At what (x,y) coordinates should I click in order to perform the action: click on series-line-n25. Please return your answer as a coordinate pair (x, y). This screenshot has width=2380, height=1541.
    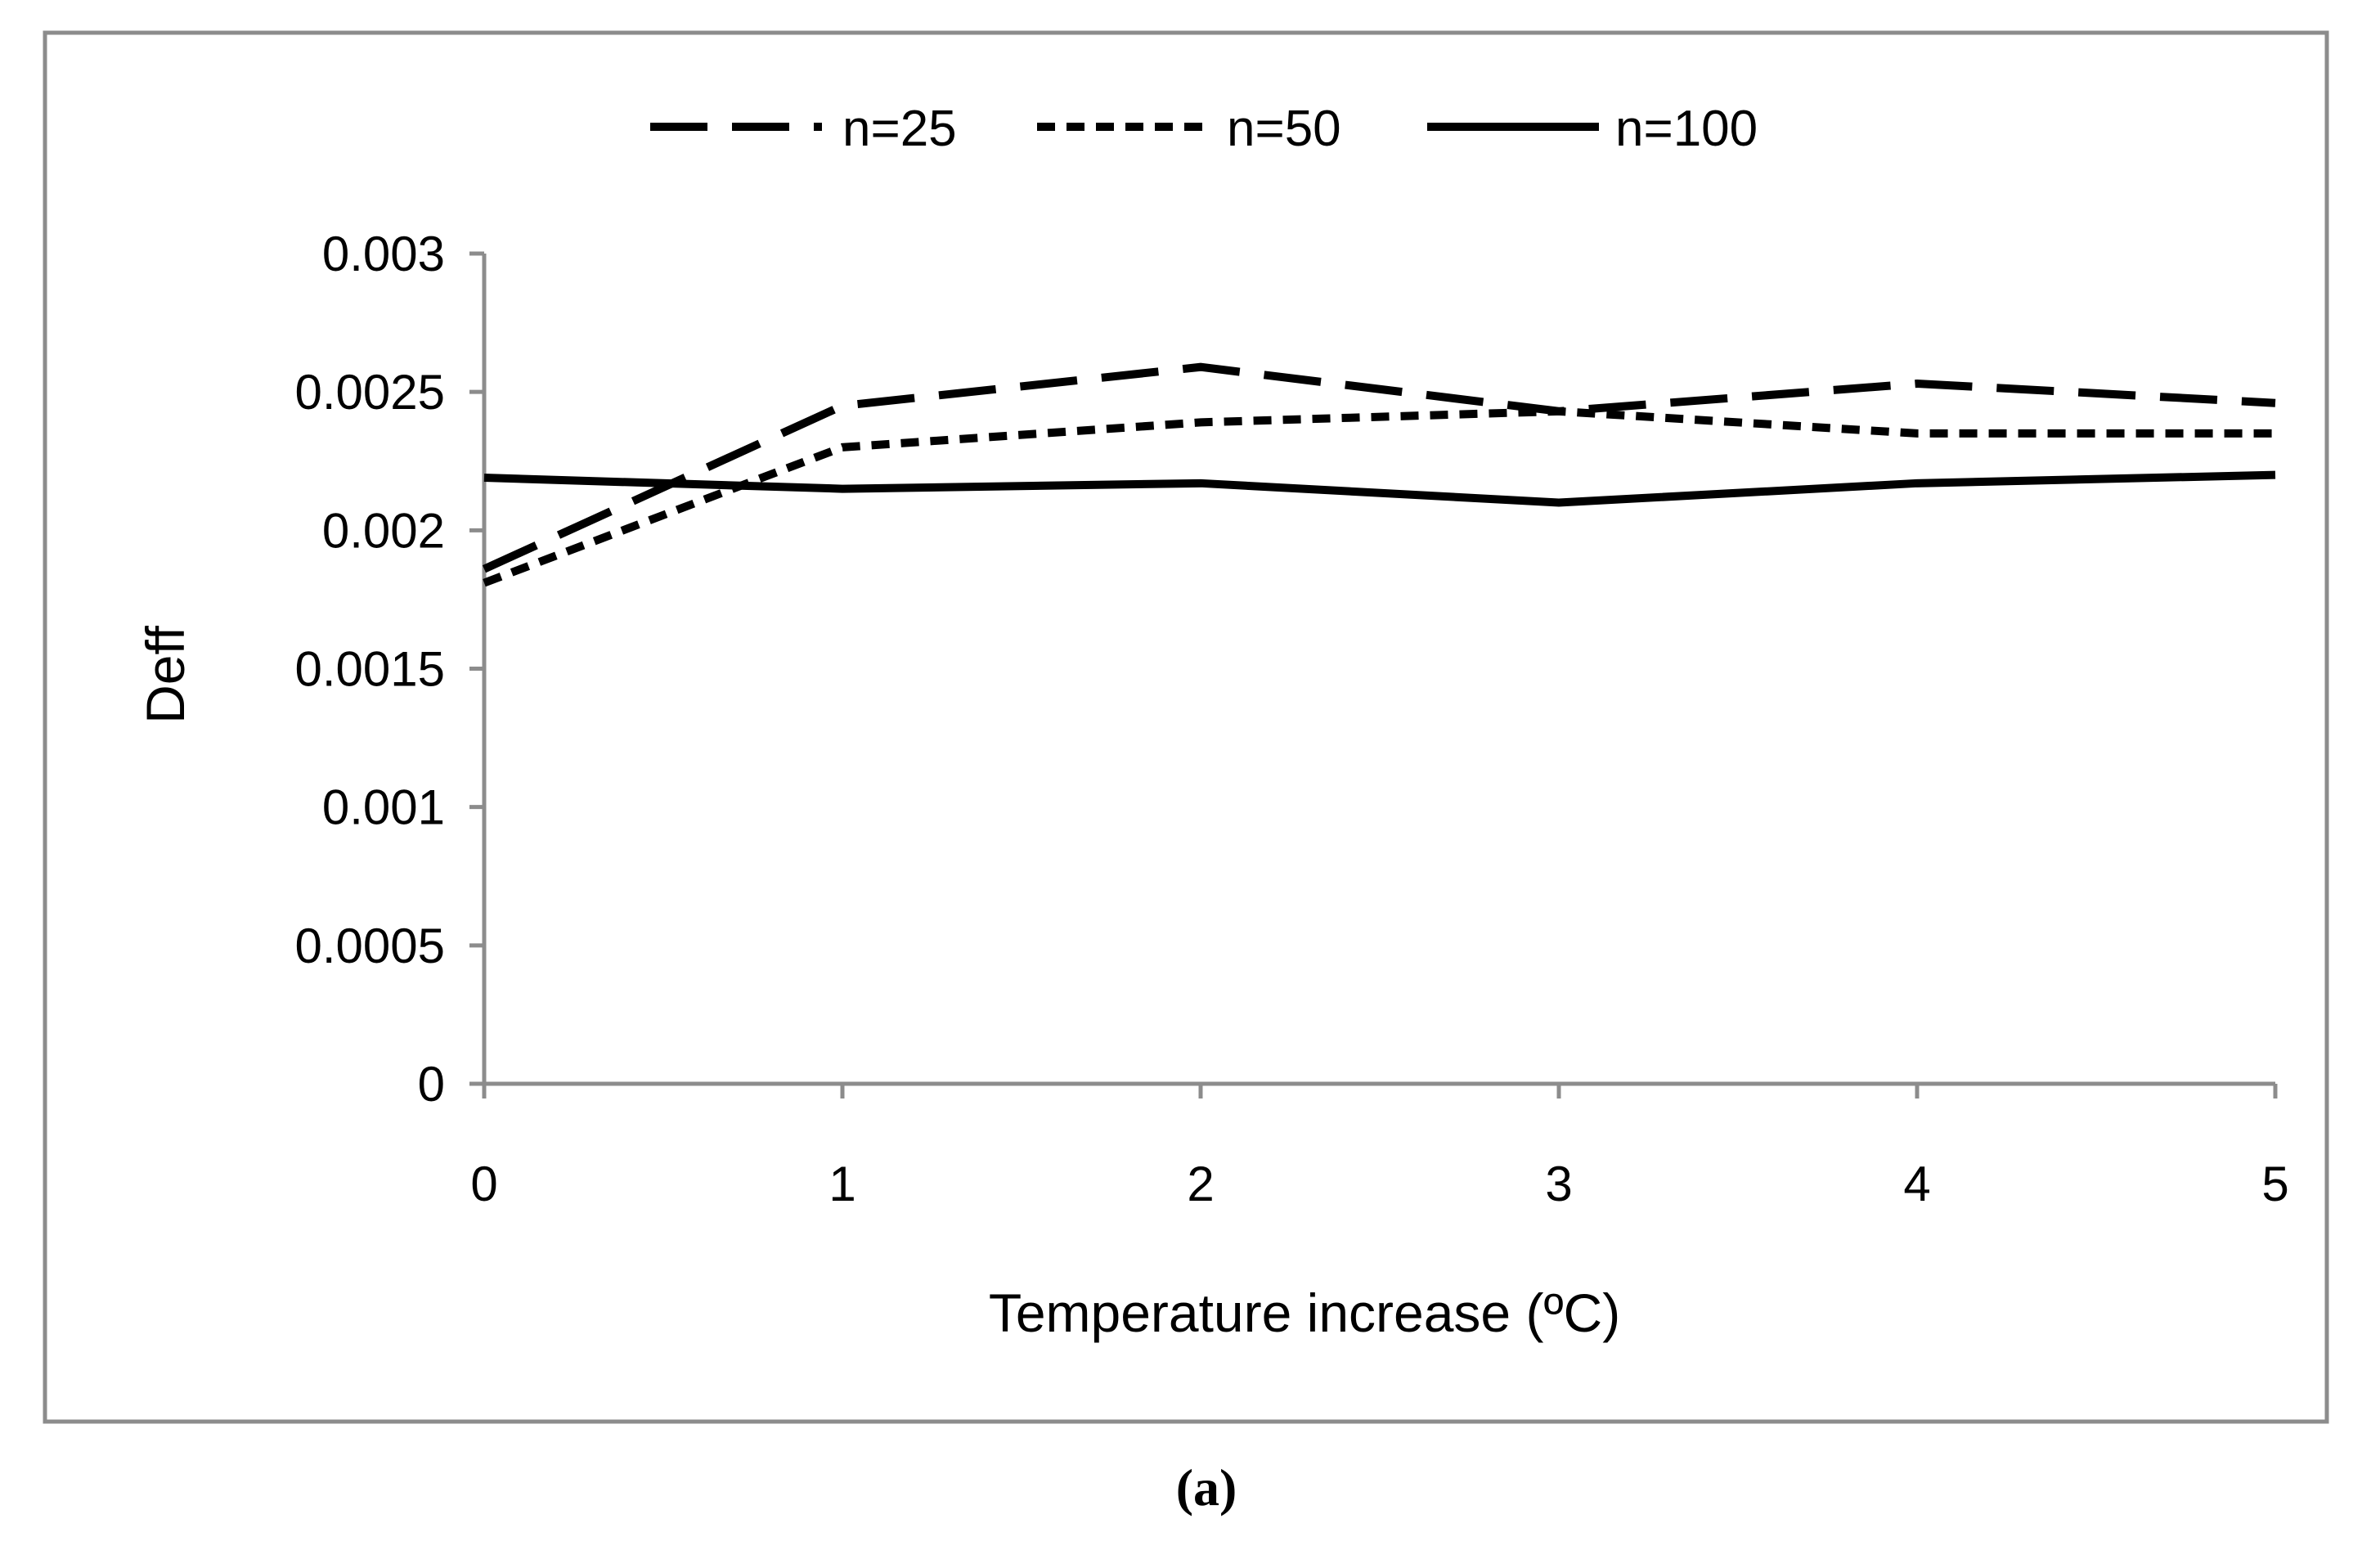
    Looking at the image, I should click on (1379, 467).